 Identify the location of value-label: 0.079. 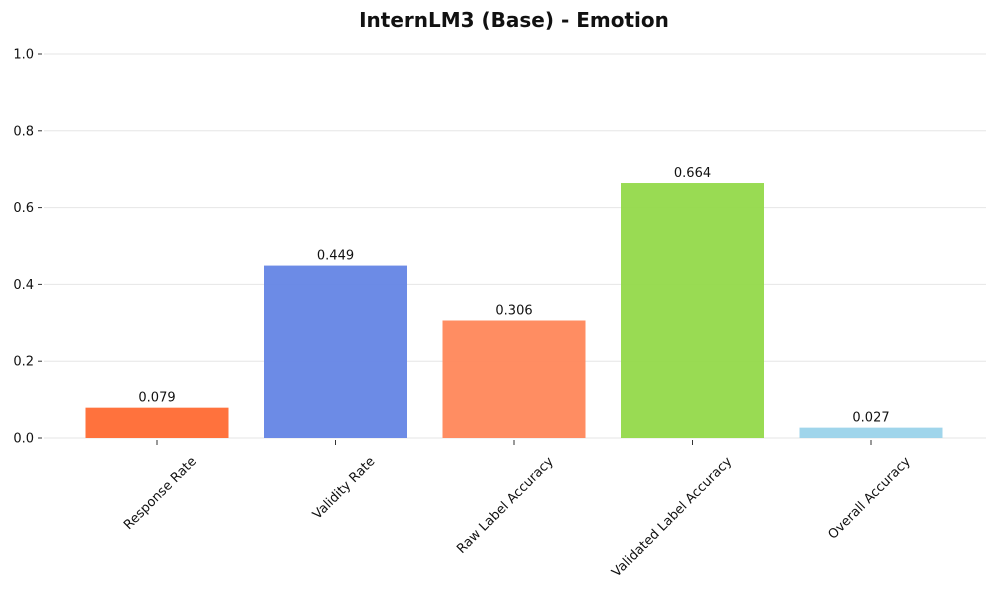
(156, 398).